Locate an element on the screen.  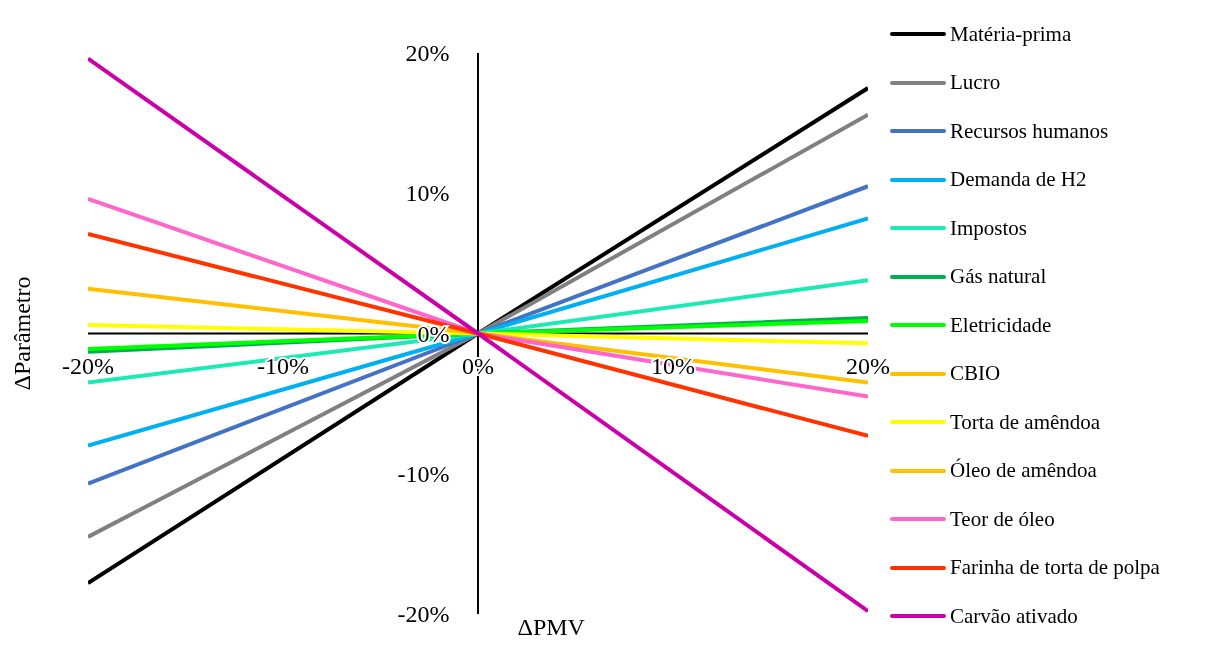
legend-label: Carvão ativado is located at coordinates (1014, 616).